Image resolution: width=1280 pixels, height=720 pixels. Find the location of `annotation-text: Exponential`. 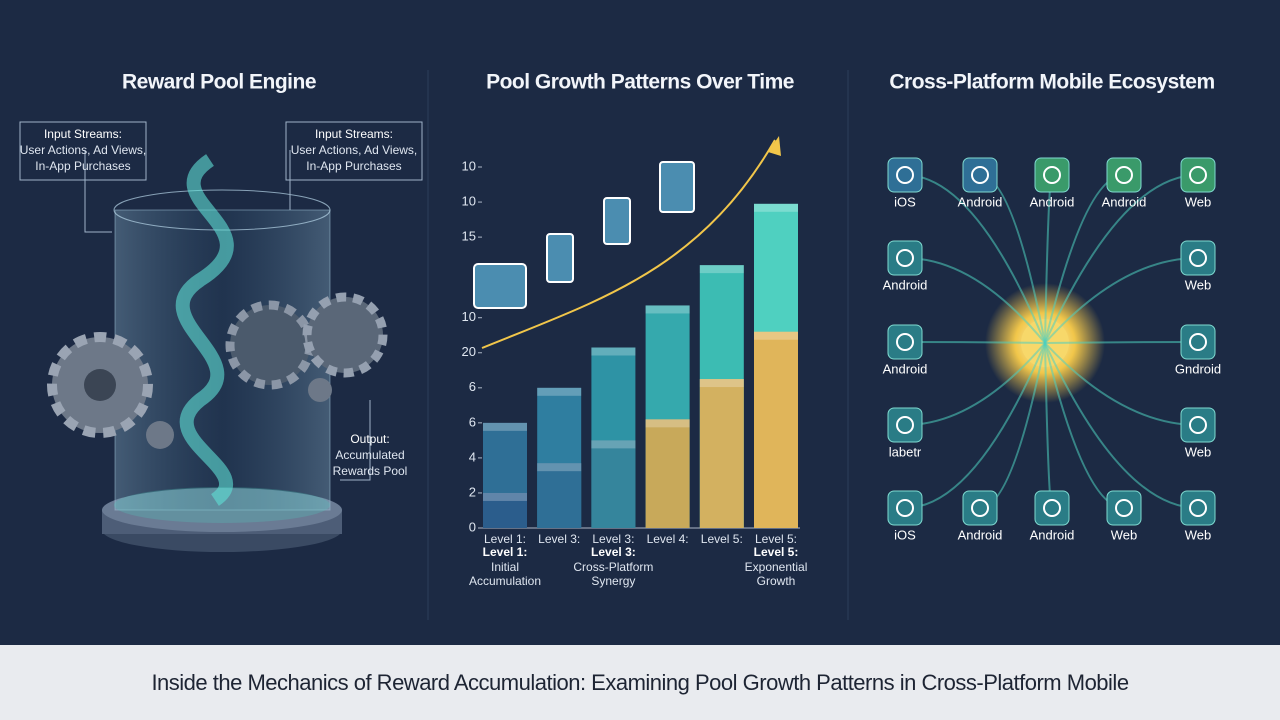

annotation-text: Exponential is located at coordinates (776, 567).